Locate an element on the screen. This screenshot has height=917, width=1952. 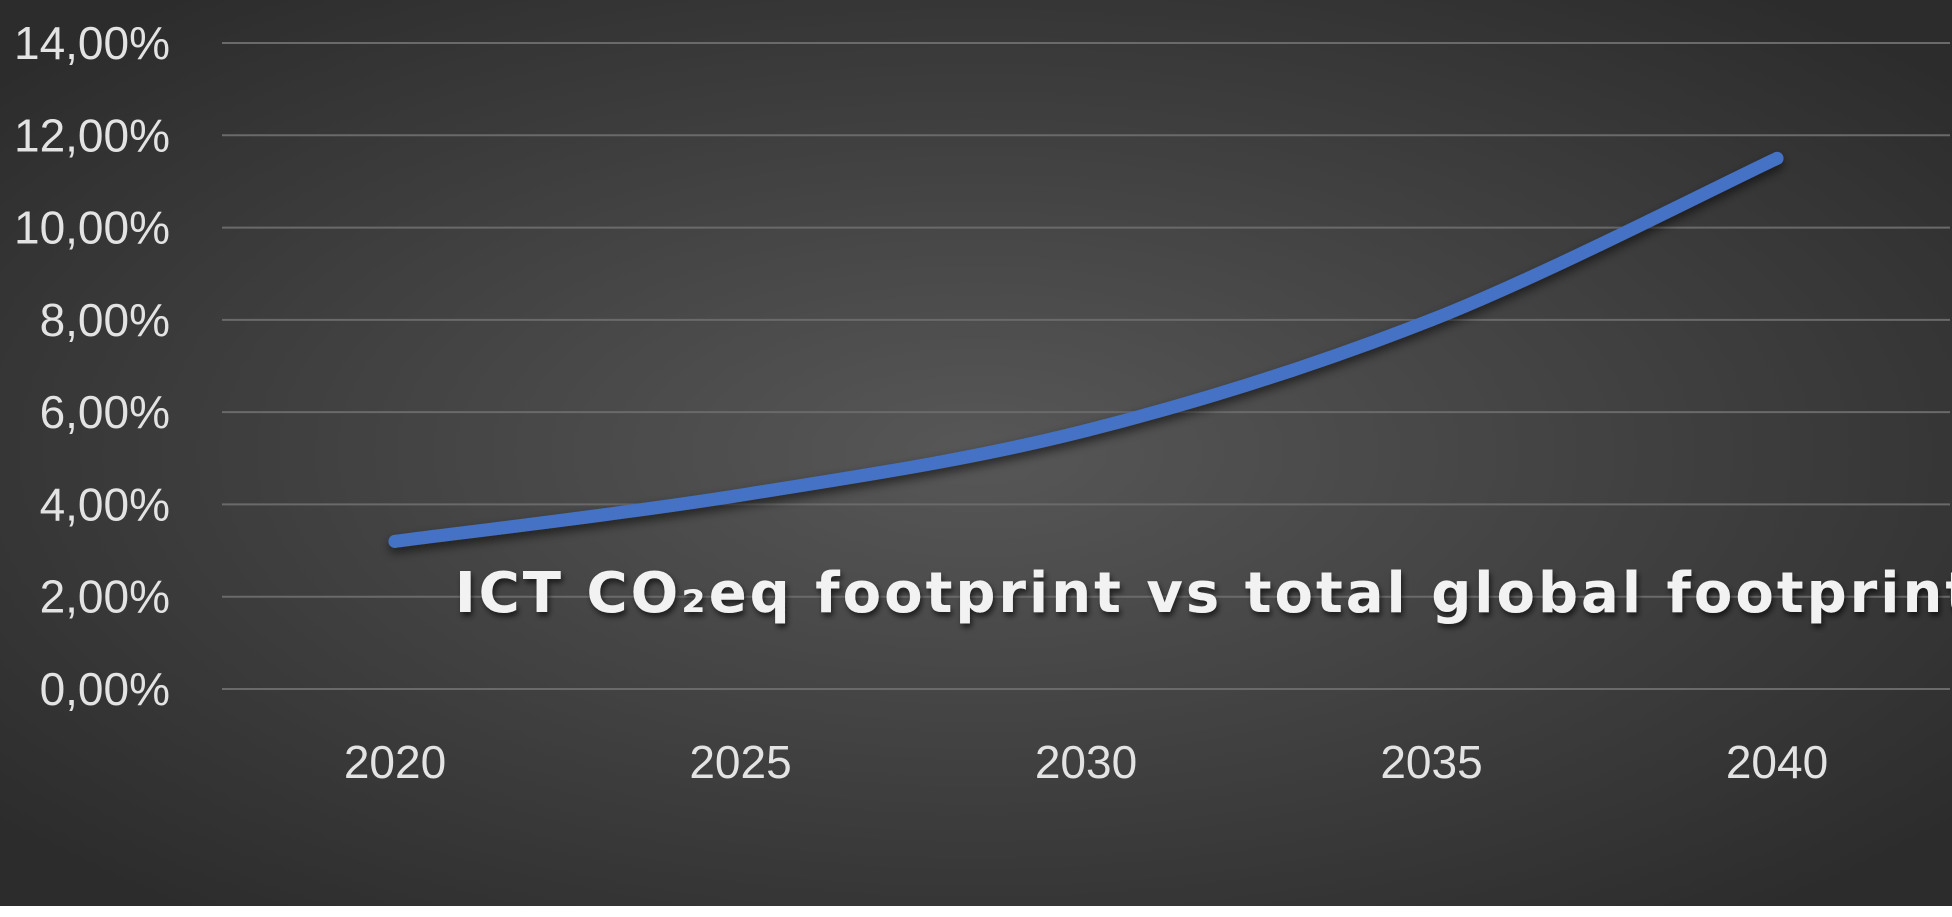
x-tick-label: 2030 is located at coordinates (1086, 762).